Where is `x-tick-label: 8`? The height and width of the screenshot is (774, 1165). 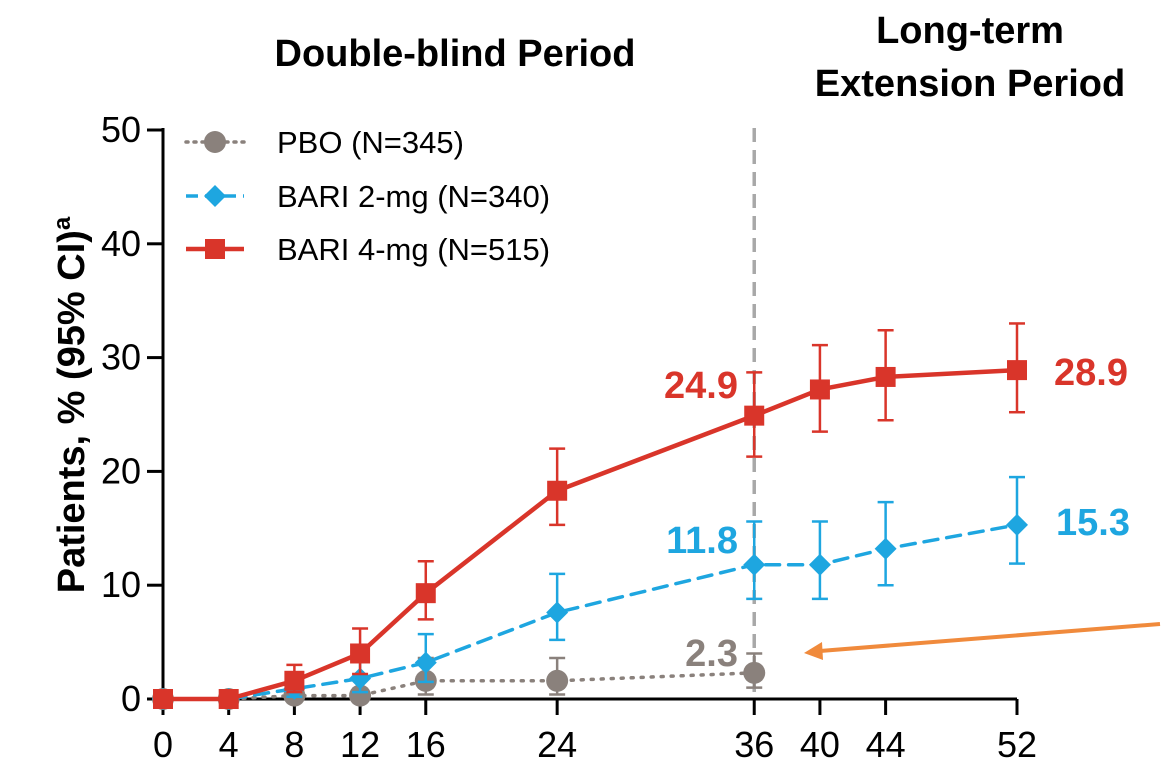
x-tick-label: 8 is located at coordinates (294, 744).